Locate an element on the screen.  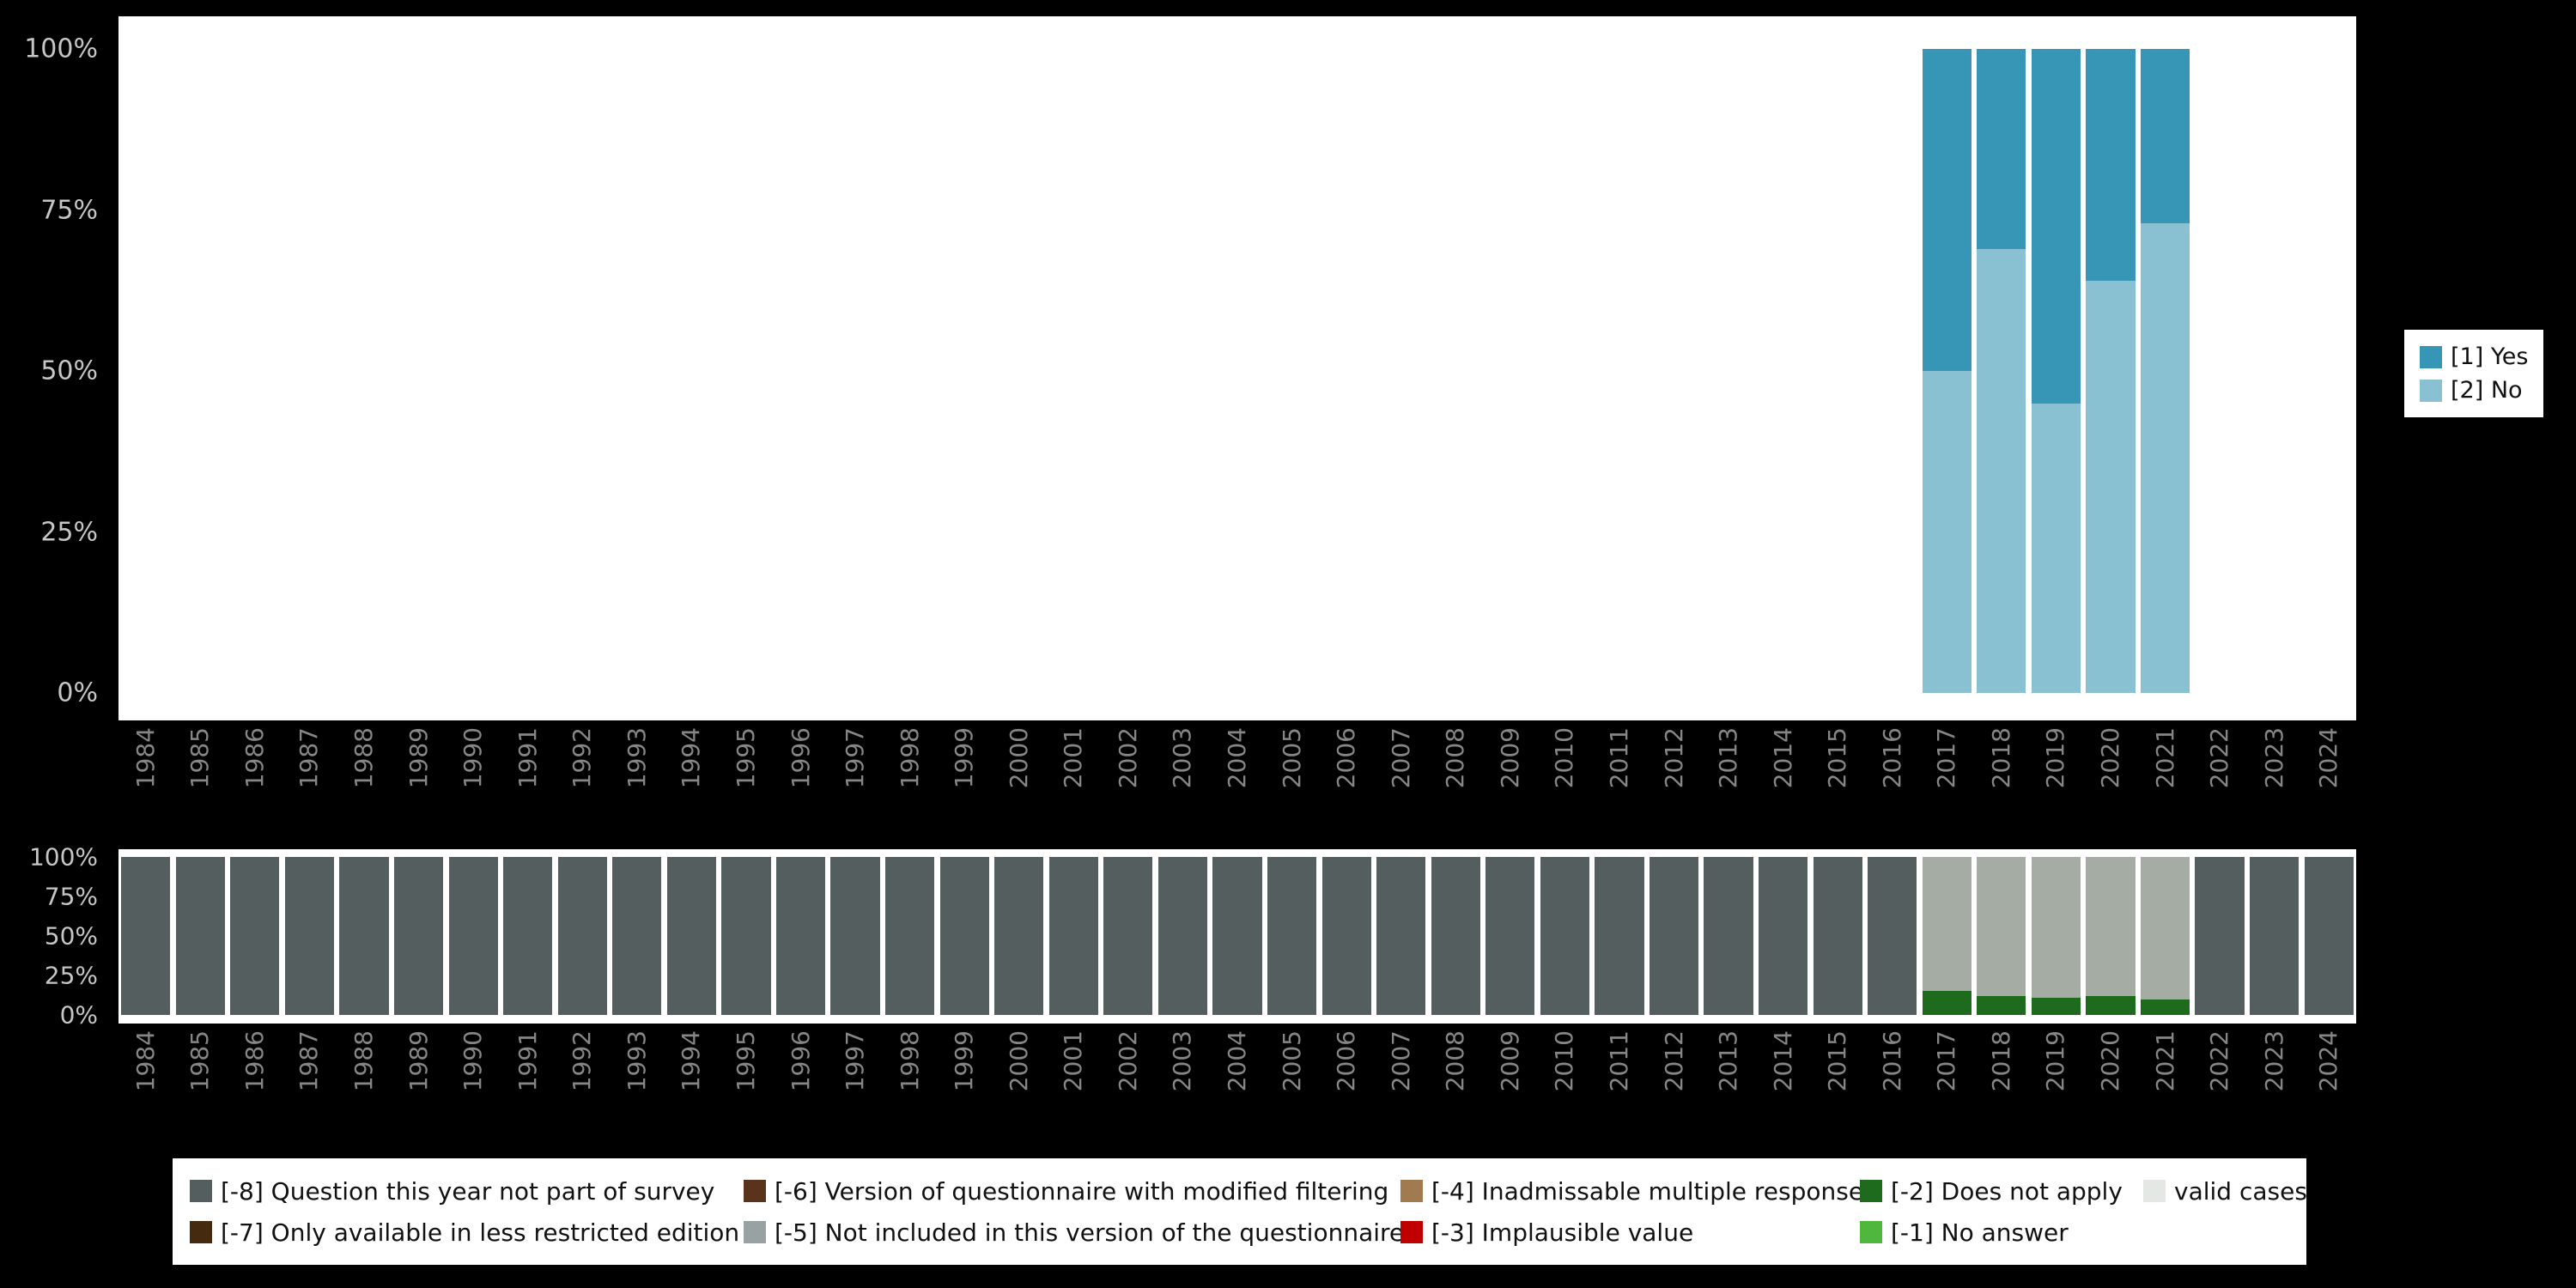
bar-2021 is located at coordinates (2165, 936).